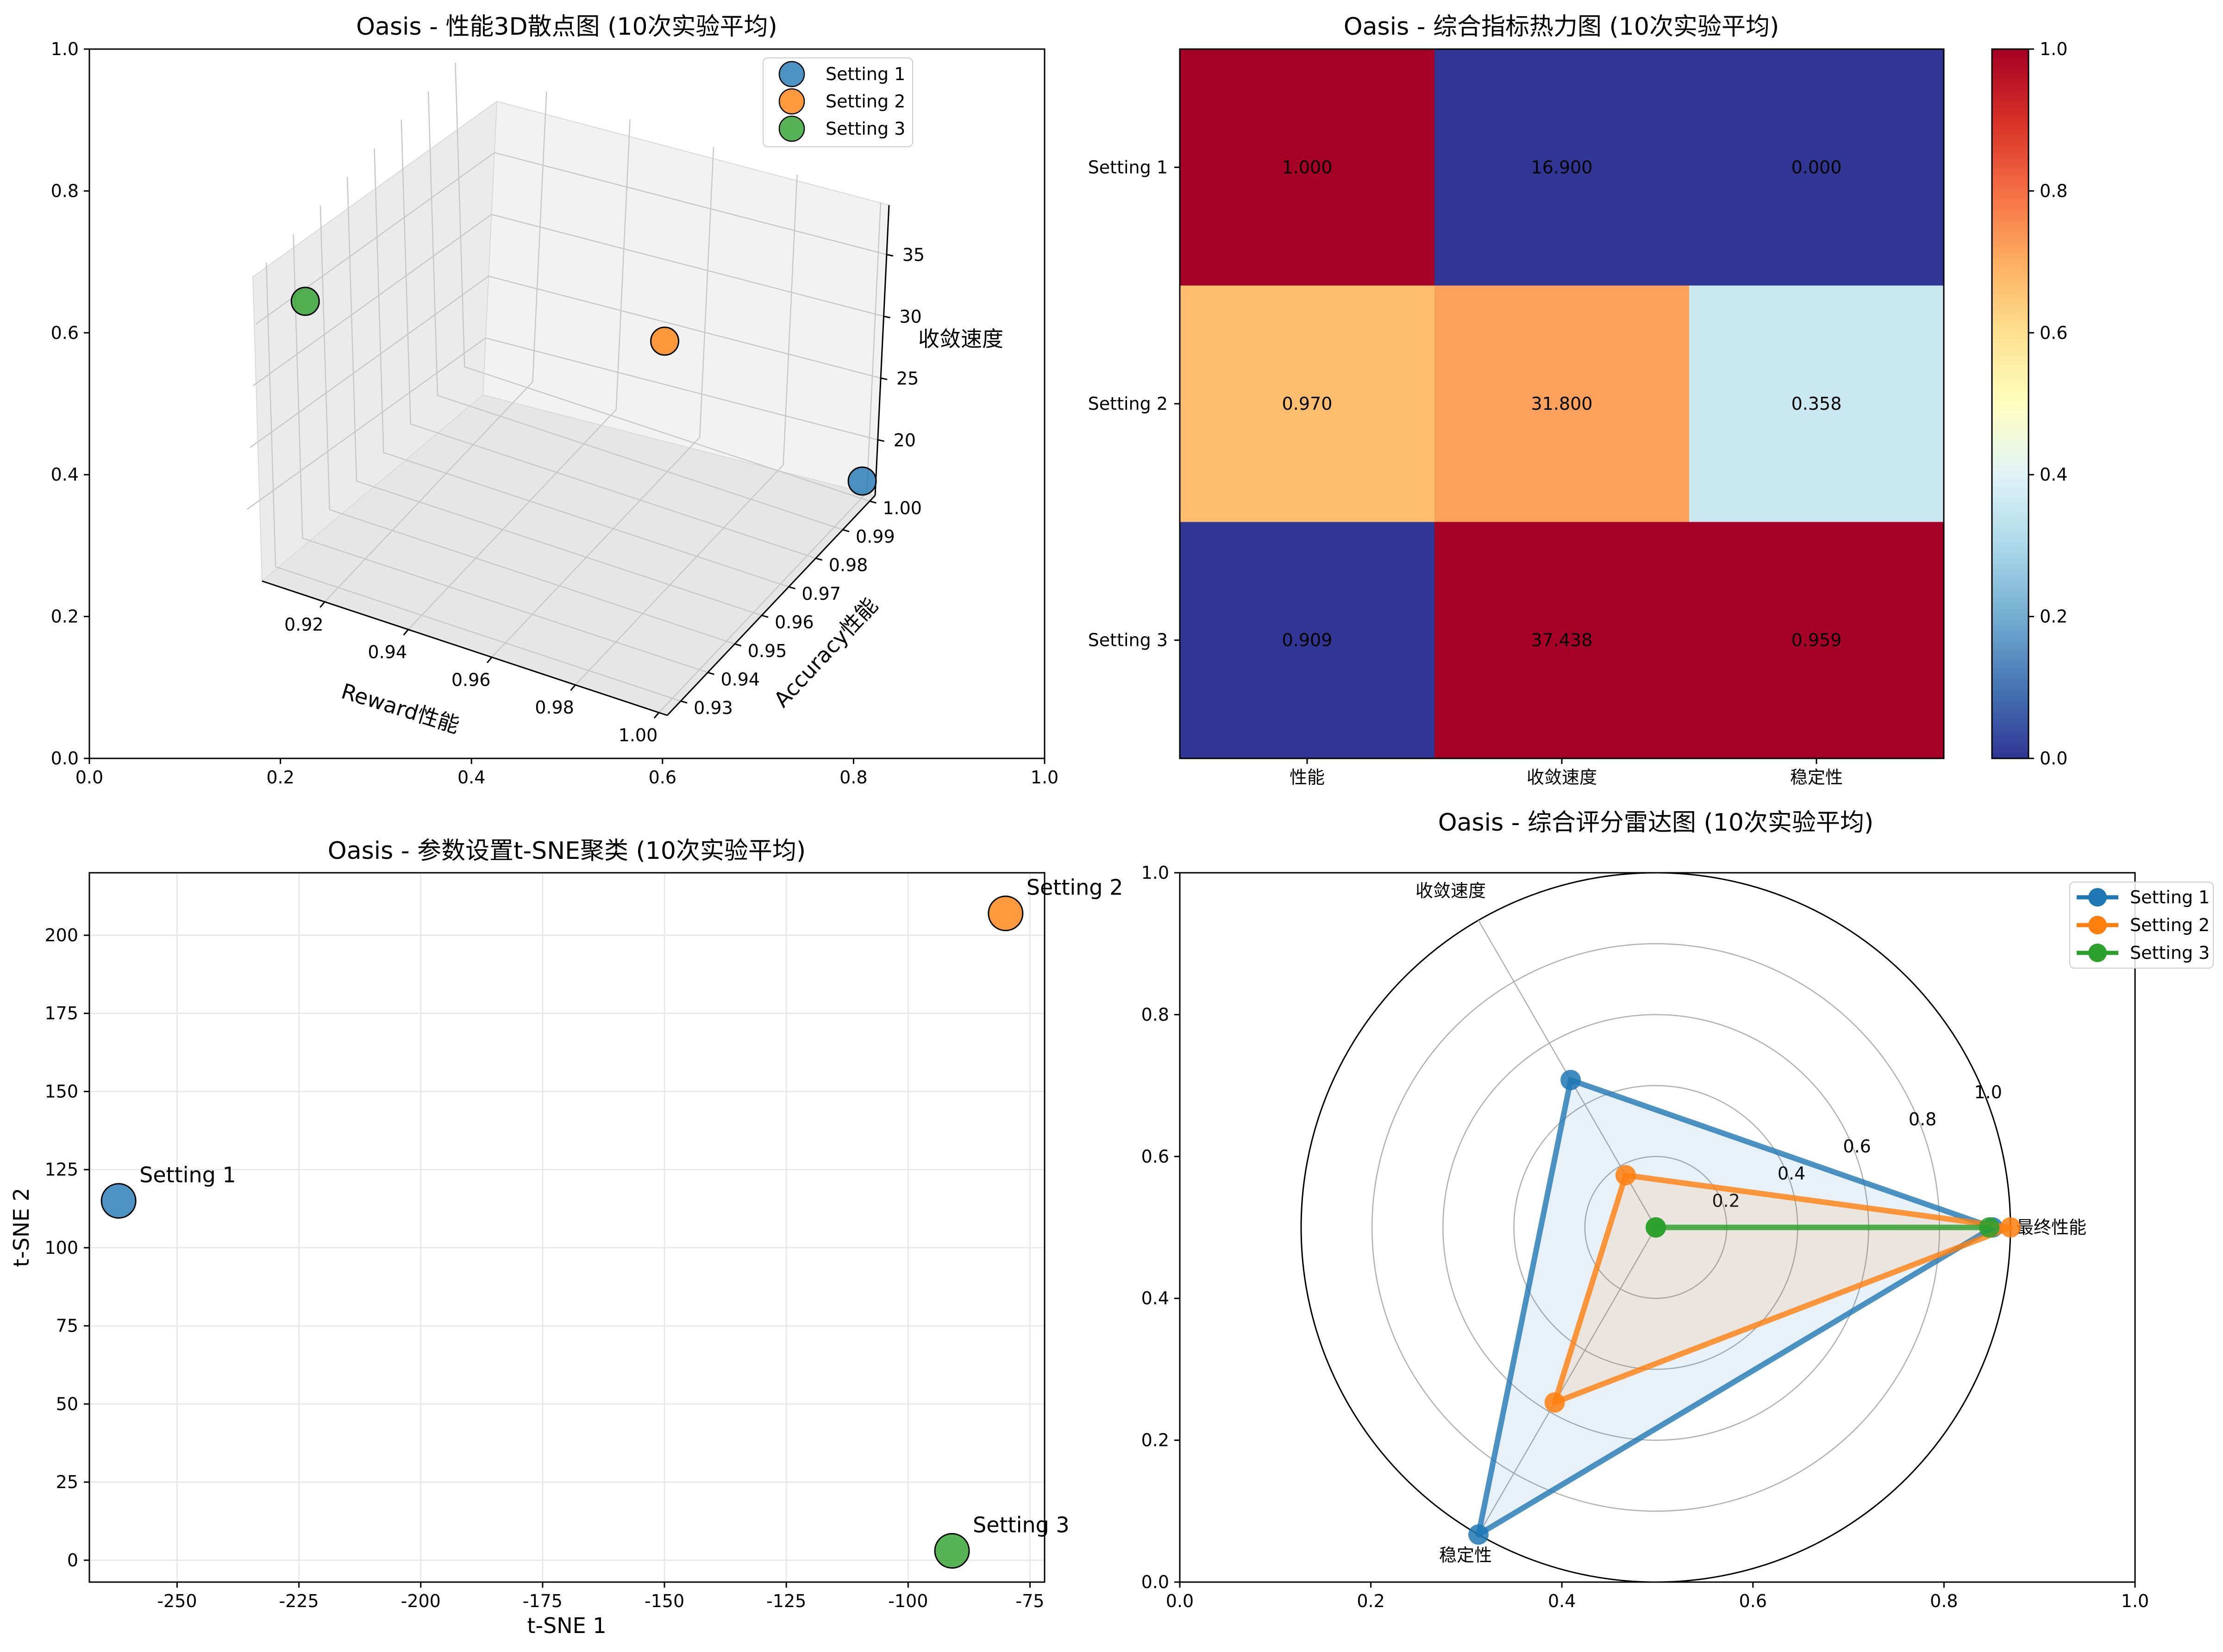 The width and height of the screenshot is (2223, 1652). I want to click on radar-outer-x-tick-label: 0.0, so click(1180, 1601).